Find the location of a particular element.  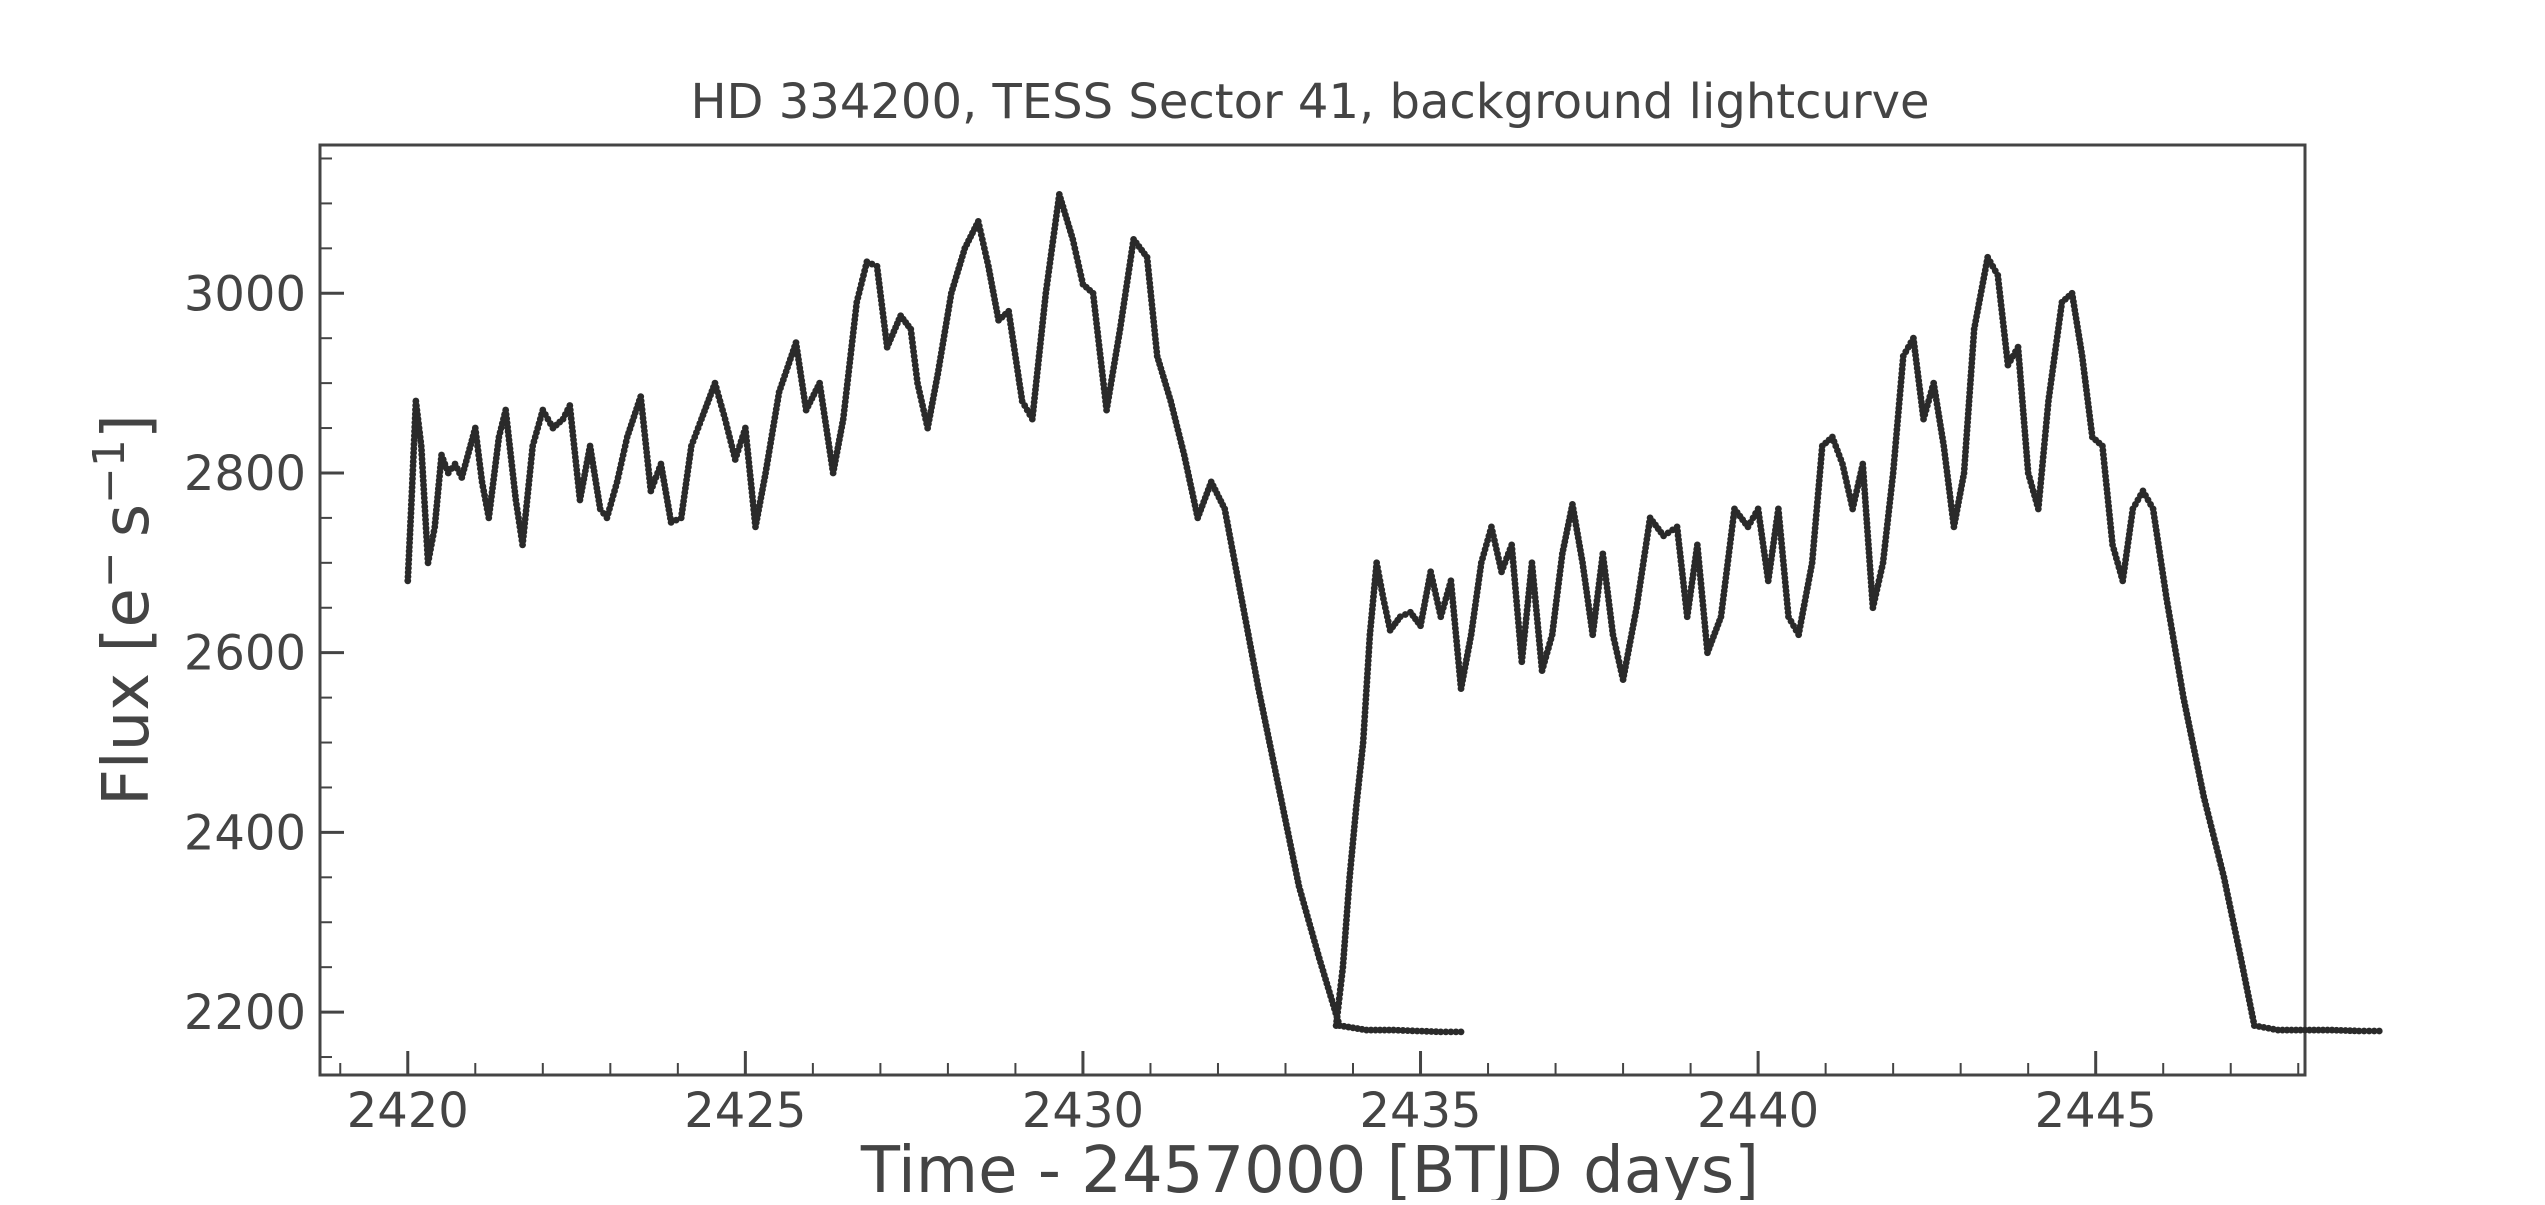

x-tick-label: 2440 is located at coordinates (1758, 1111).